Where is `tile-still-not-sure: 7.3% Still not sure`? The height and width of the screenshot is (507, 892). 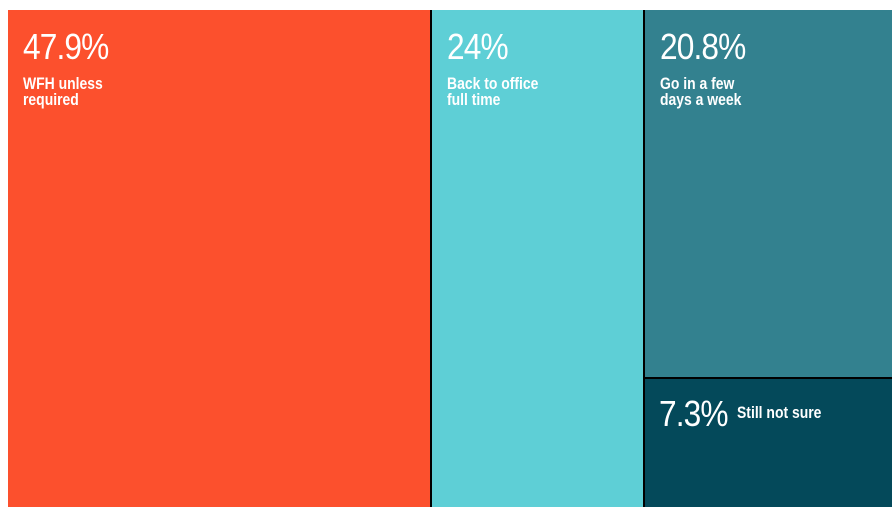
tile-still-not-sure: 7.3% Still not sure is located at coordinates (768, 442).